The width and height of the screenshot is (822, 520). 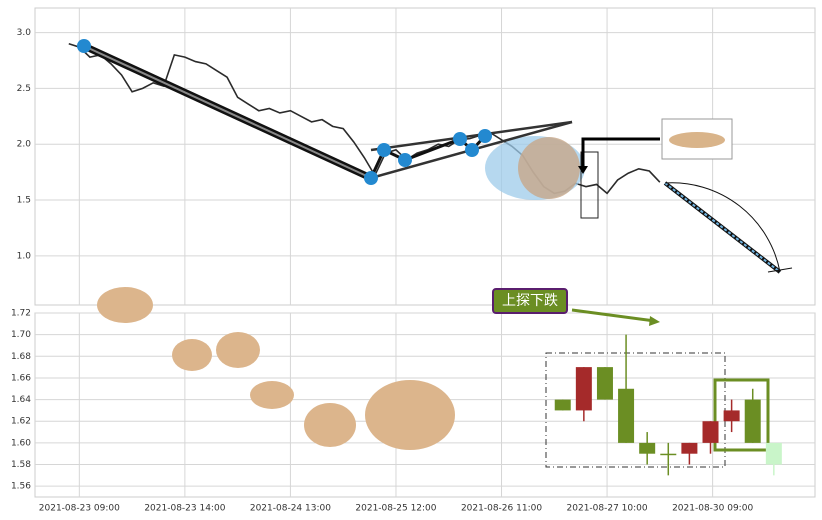 I want to click on channel-line, so click(x=471, y=136).